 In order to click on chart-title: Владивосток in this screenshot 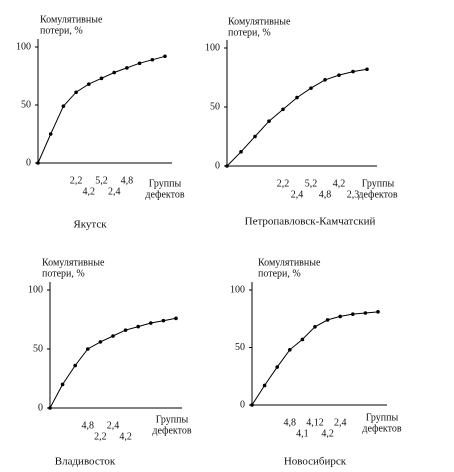, I will do `click(85, 462)`.